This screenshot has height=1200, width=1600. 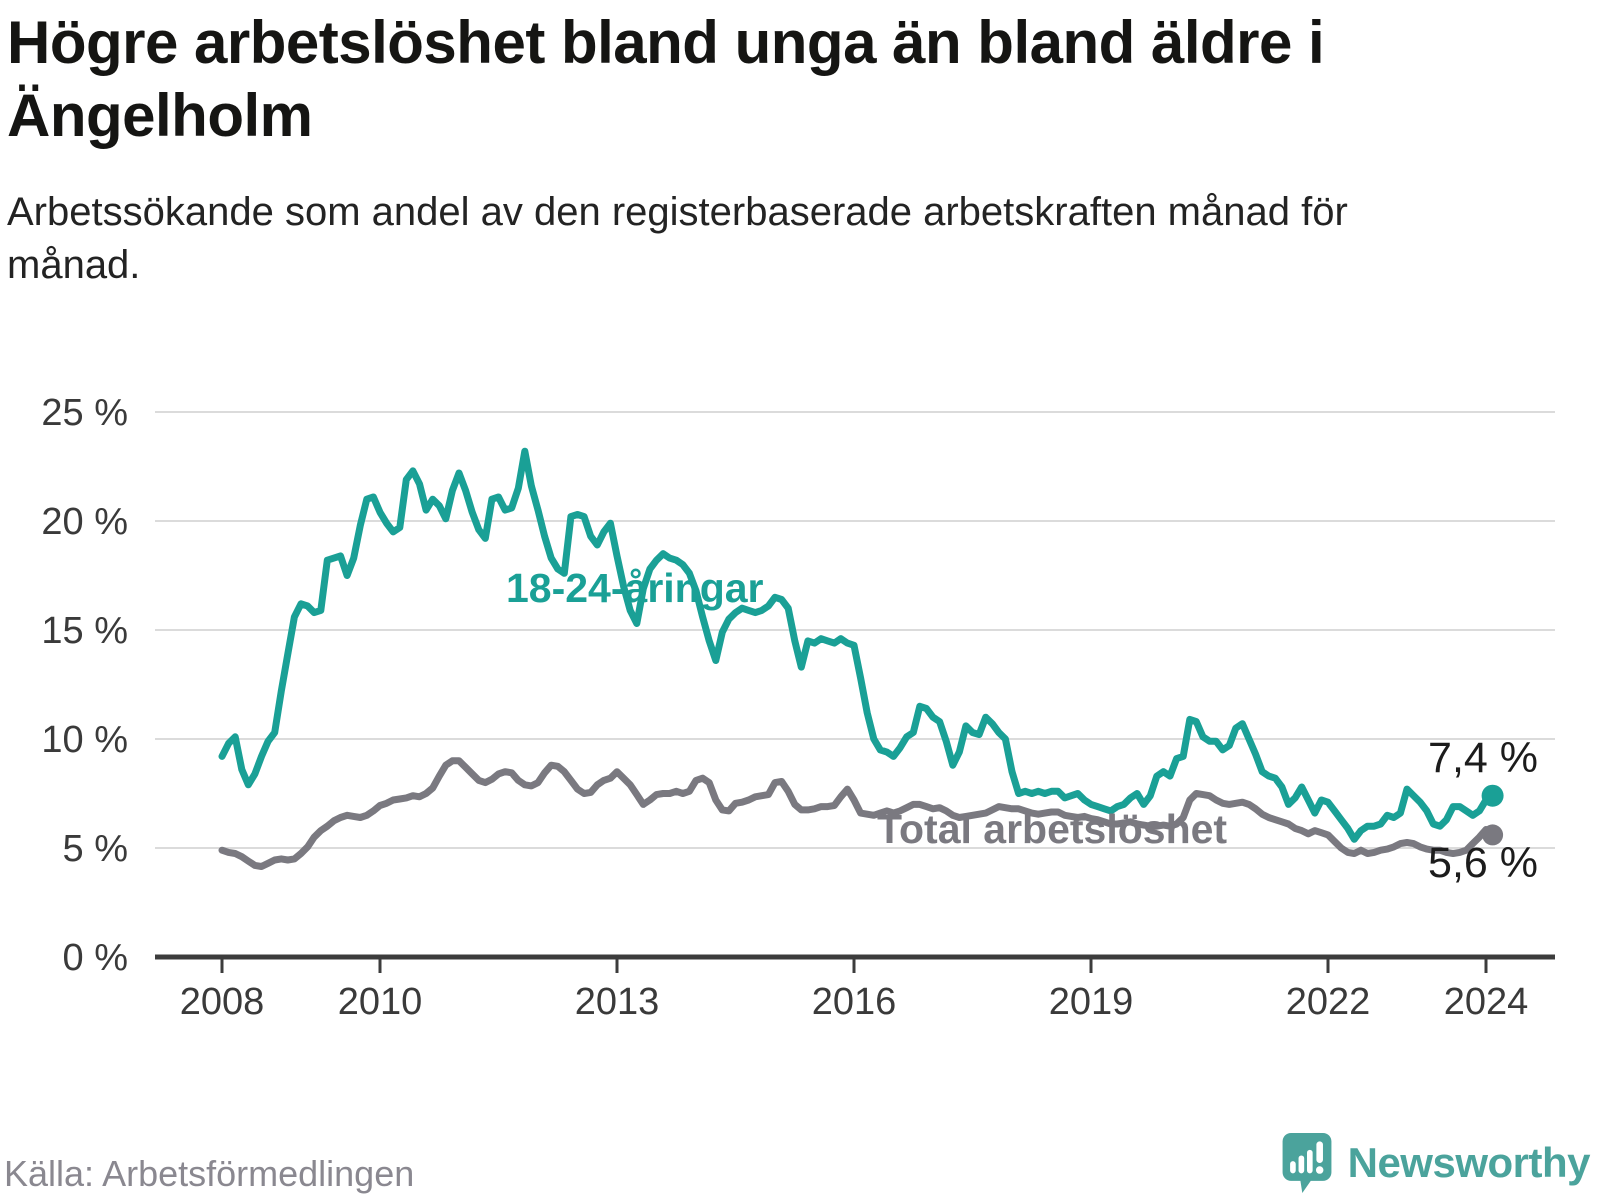 What do you see at coordinates (95, 849) in the screenshot?
I see `y-axis-label-5: 5 %` at bounding box center [95, 849].